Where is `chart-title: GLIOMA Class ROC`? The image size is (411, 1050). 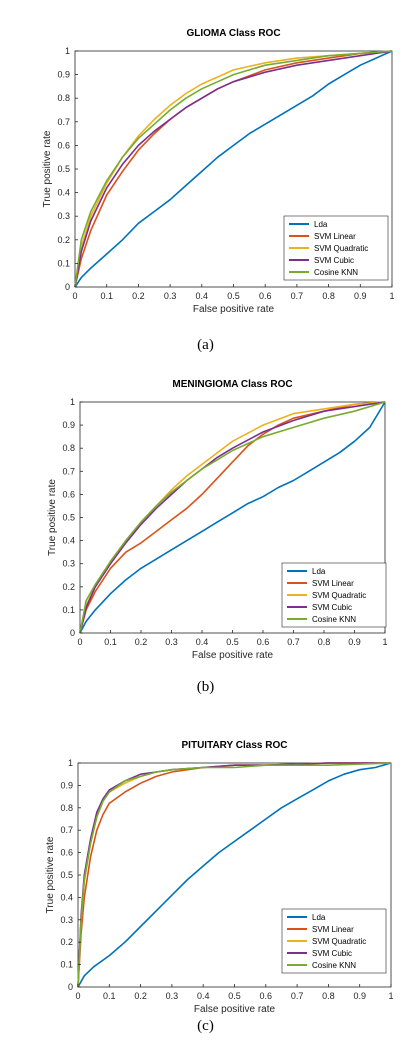
chart-title: GLIOMA Class ROC is located at coordinates (233, 33).